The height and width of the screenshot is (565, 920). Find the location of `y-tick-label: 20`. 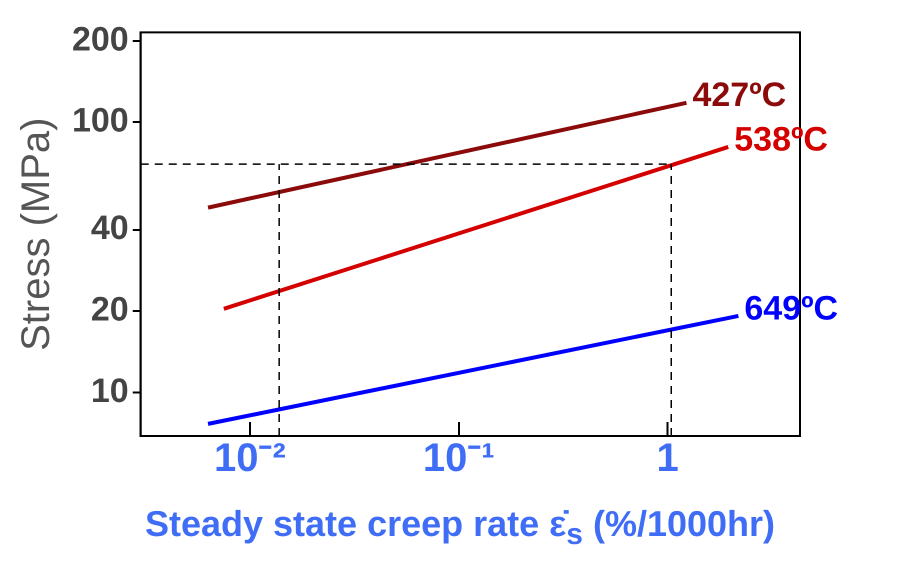

y-tick-label: 20 is located at coordinates (109, 309).